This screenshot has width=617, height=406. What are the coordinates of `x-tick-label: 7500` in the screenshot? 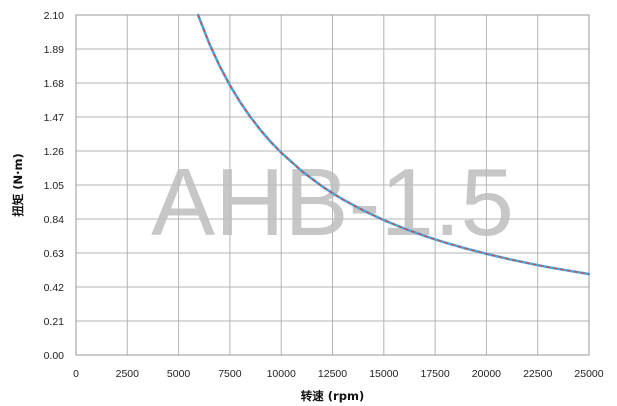 It's located at (230, 374).